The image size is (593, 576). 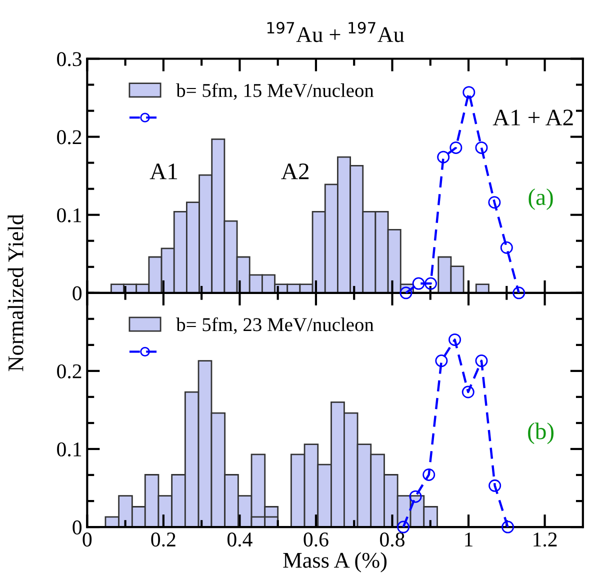 I want to click on x-tick-label: 0.2, so click(x=163, y=539).